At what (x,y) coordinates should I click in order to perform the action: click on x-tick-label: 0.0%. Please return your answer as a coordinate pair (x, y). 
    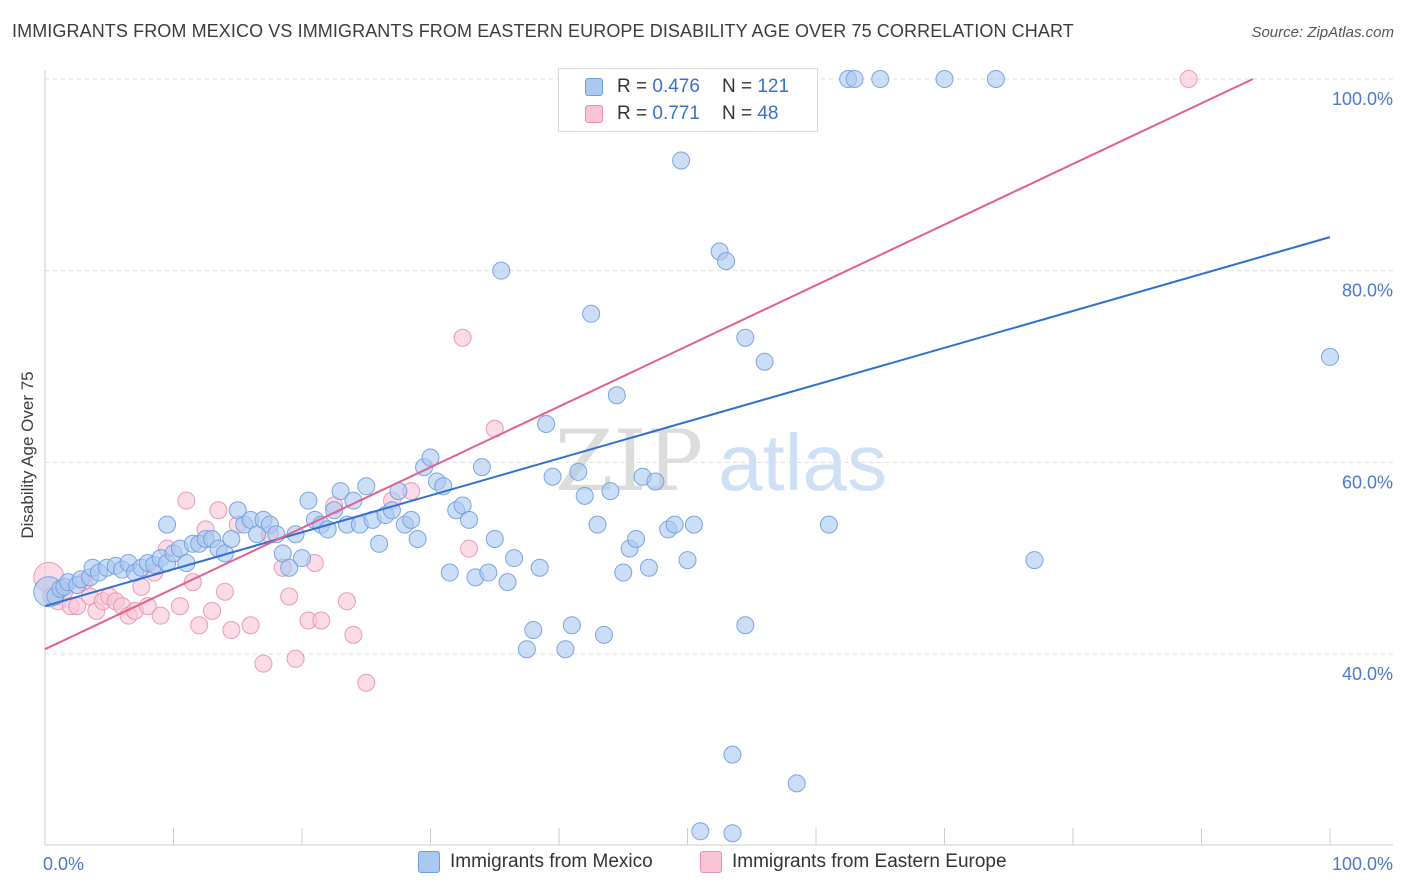
    Looking at the image, I should click on (63, 864).